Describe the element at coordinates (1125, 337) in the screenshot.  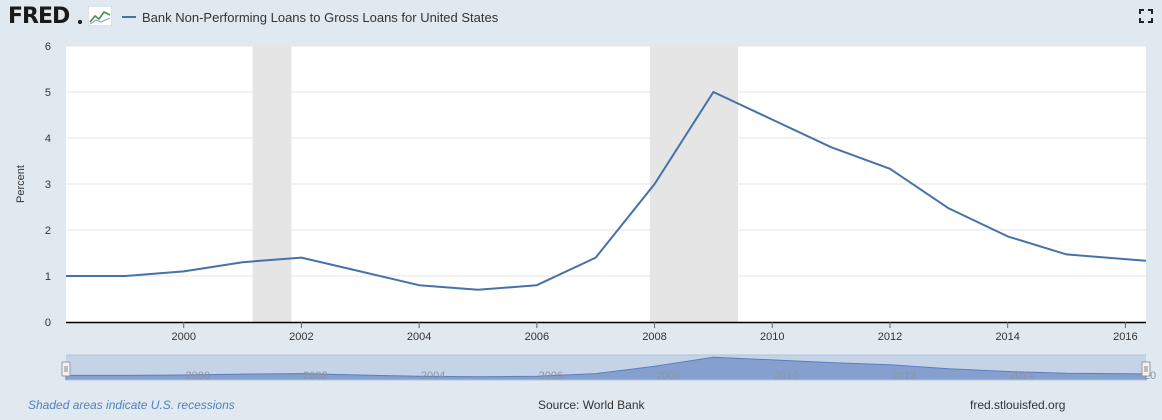
I see `x-tick-label: 2016` at that location.